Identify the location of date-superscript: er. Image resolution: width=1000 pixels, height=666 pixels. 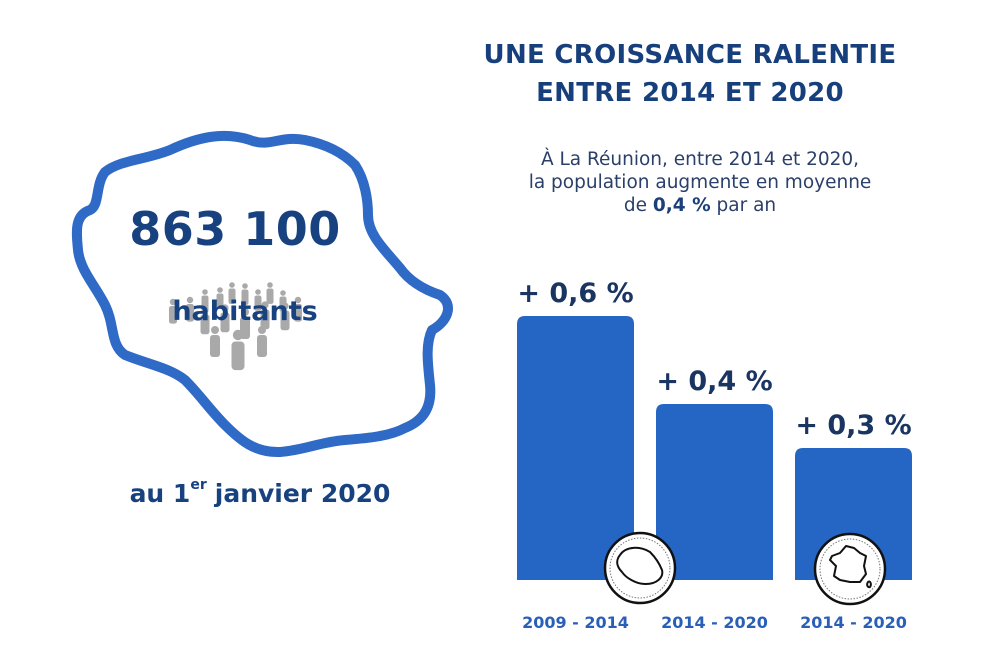
(198, 485).